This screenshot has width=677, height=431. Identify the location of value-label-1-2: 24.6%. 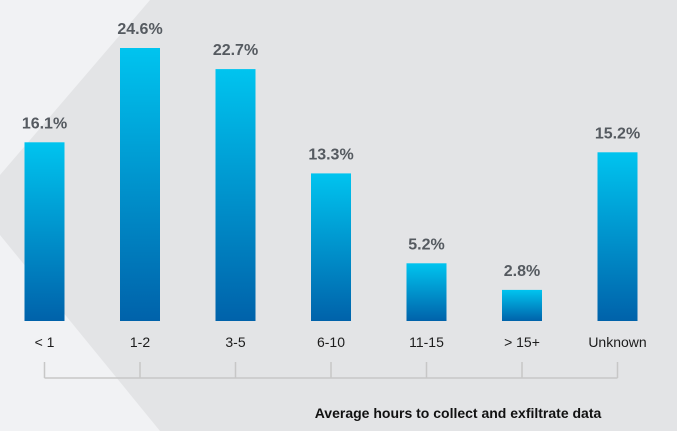
(139, 29).